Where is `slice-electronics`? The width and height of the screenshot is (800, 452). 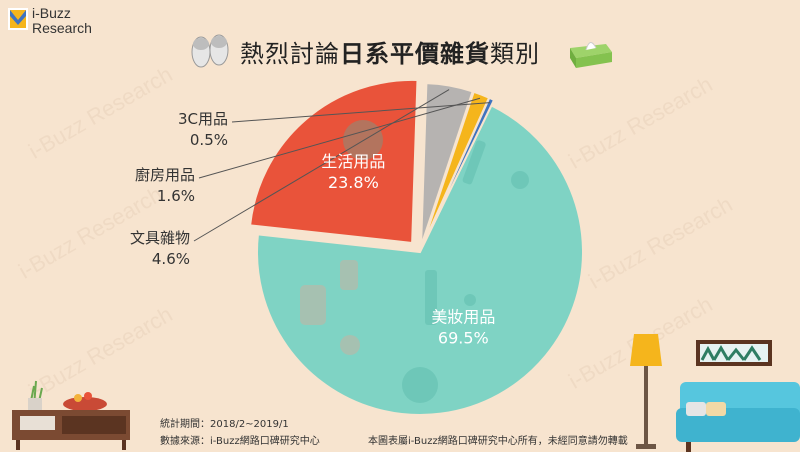
slice-electronics is located at coordinates (458, 172).